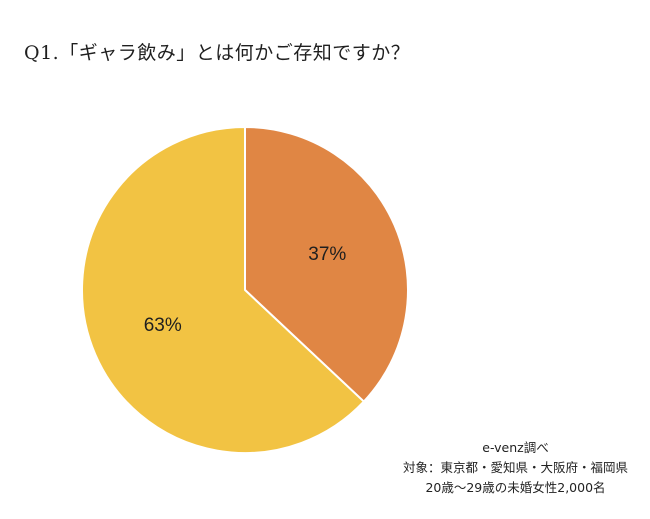 The image size is (650, 519). Describe the element at coordinates (327, 254) in the screenshot. I see `pie-slice-label-1: 37%` at that location.